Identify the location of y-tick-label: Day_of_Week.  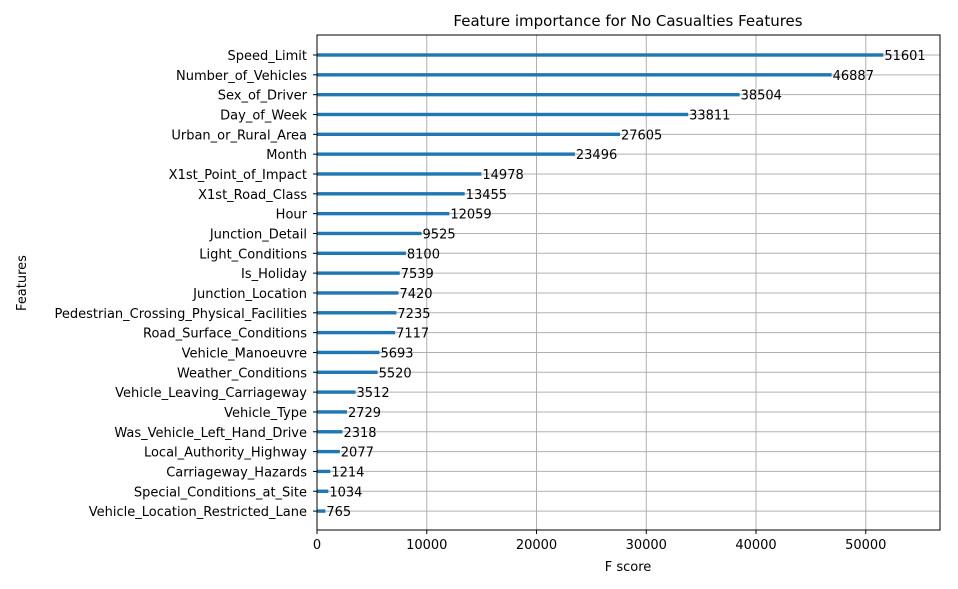
(263, 115).